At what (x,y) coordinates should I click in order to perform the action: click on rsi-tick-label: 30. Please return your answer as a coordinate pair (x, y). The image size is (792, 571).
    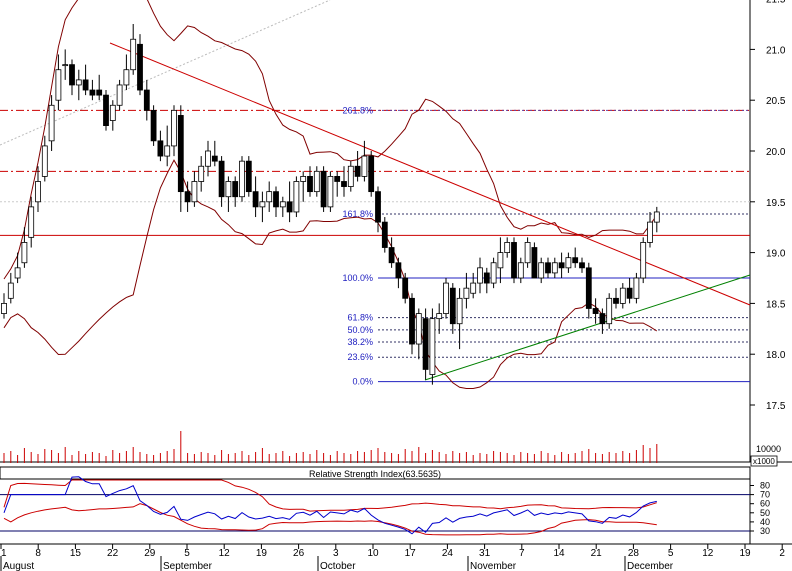
    Looking at the image, I should click on (765, 531).